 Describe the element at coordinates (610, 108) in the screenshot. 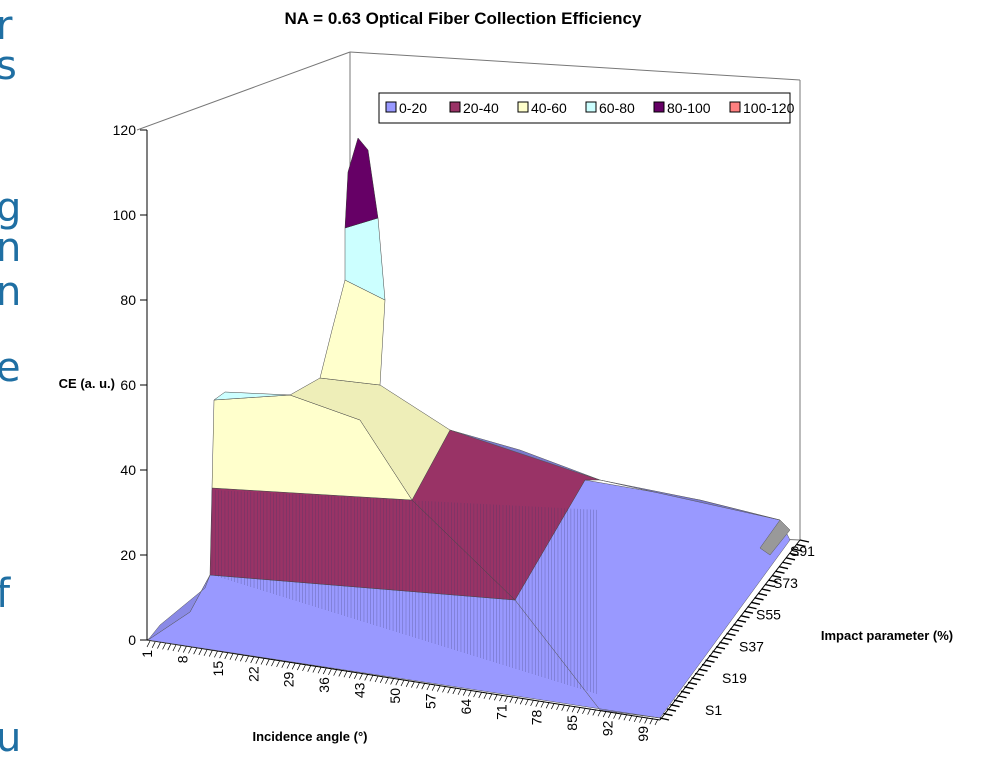

I see `legend-entry: 60-80` at that location.